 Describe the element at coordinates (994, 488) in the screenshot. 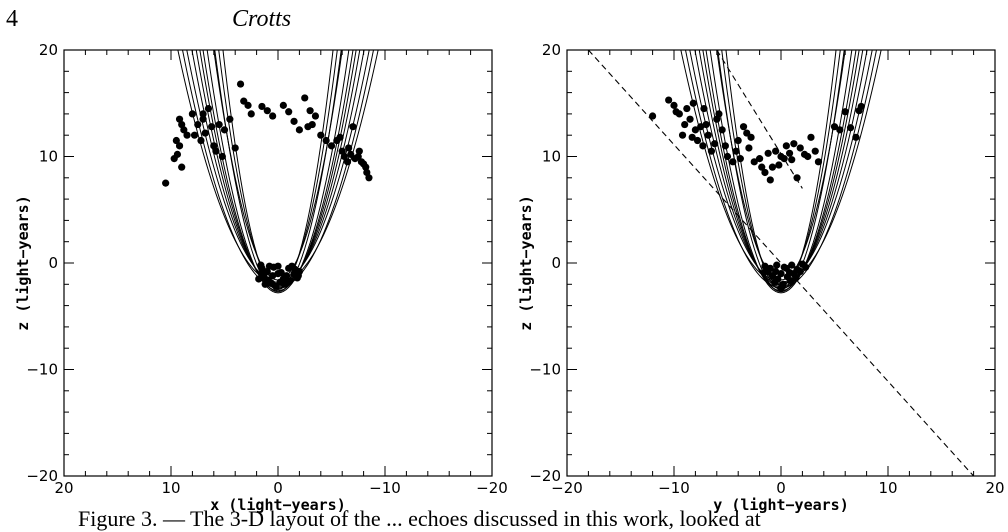

I see `x-tick-label: 20` at that location.